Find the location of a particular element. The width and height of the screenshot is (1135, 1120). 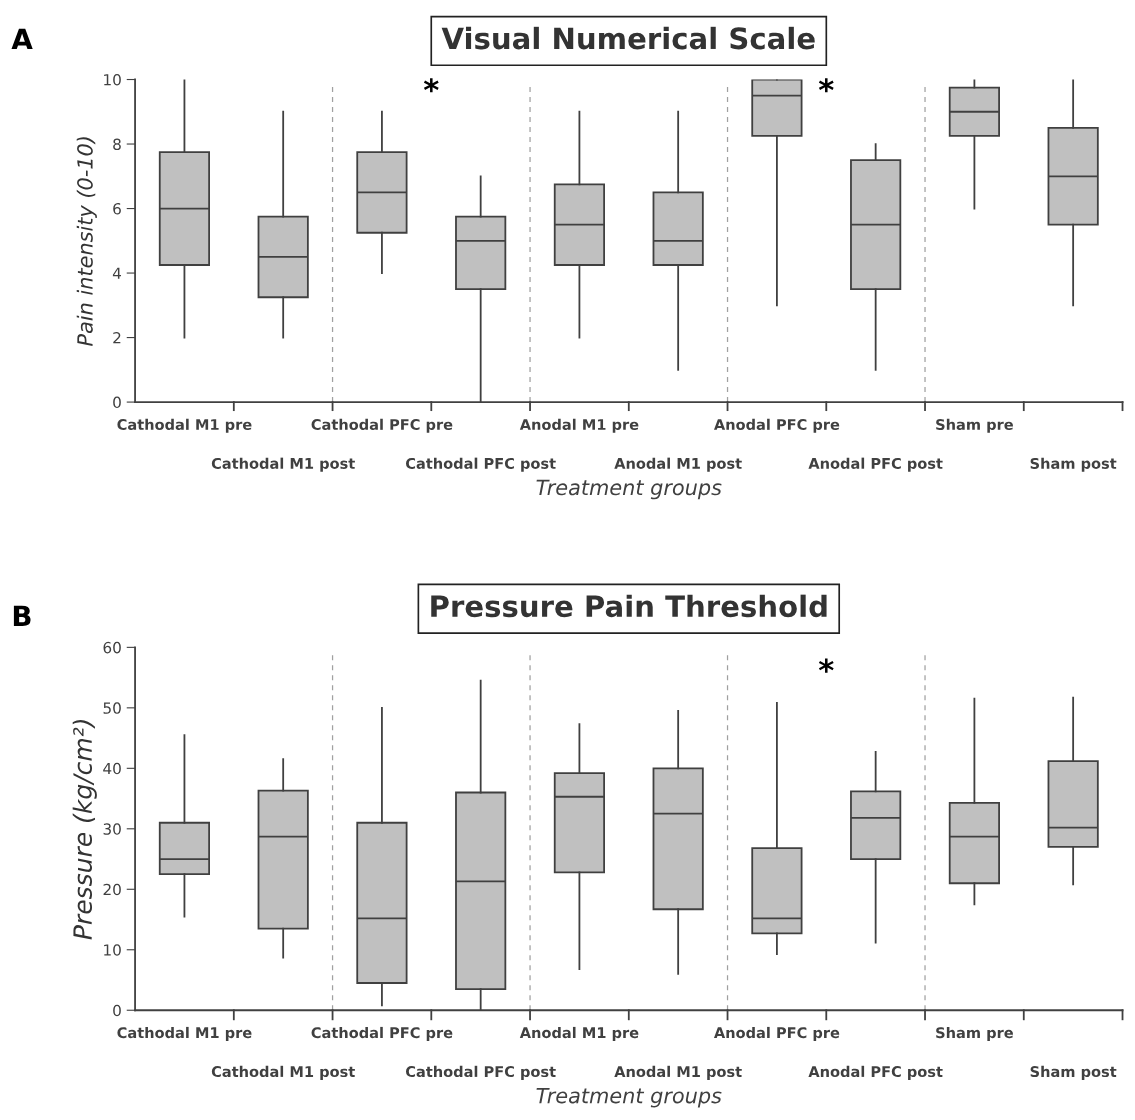

y-tick-label: 60 is located at coordinates (112, 647).